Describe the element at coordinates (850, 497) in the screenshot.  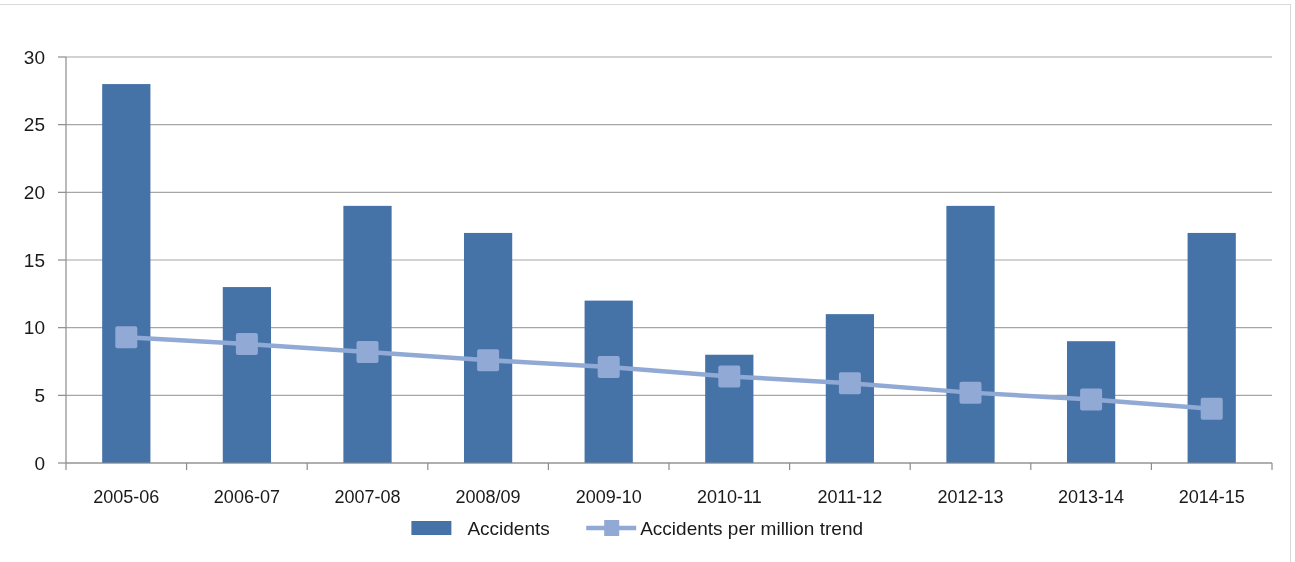
I see `x-tick-label: 2011-12` at that location.